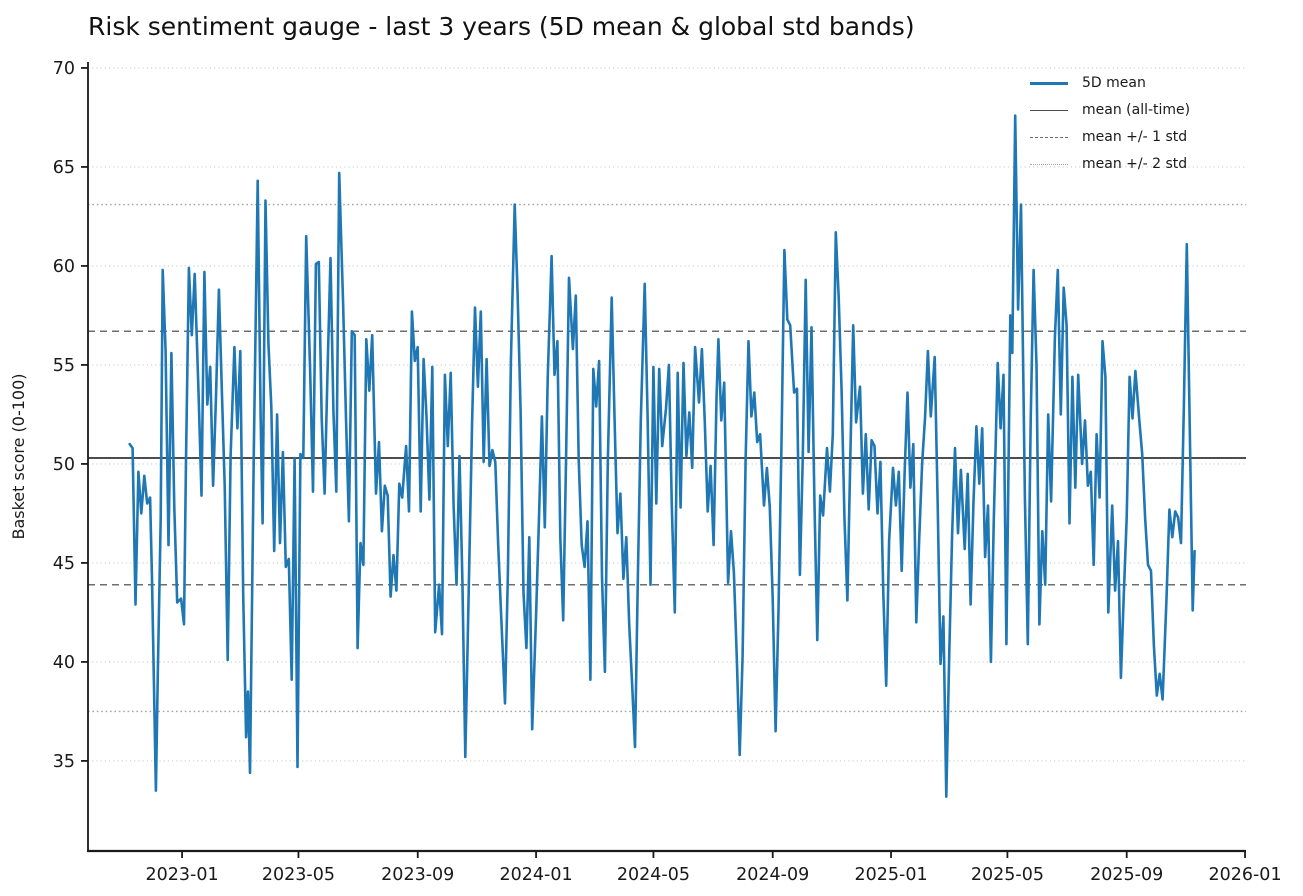 The height and width of the screenshot is (896, 1303). I want to click on x-tick-label: 2023-09, so click(417, 875).